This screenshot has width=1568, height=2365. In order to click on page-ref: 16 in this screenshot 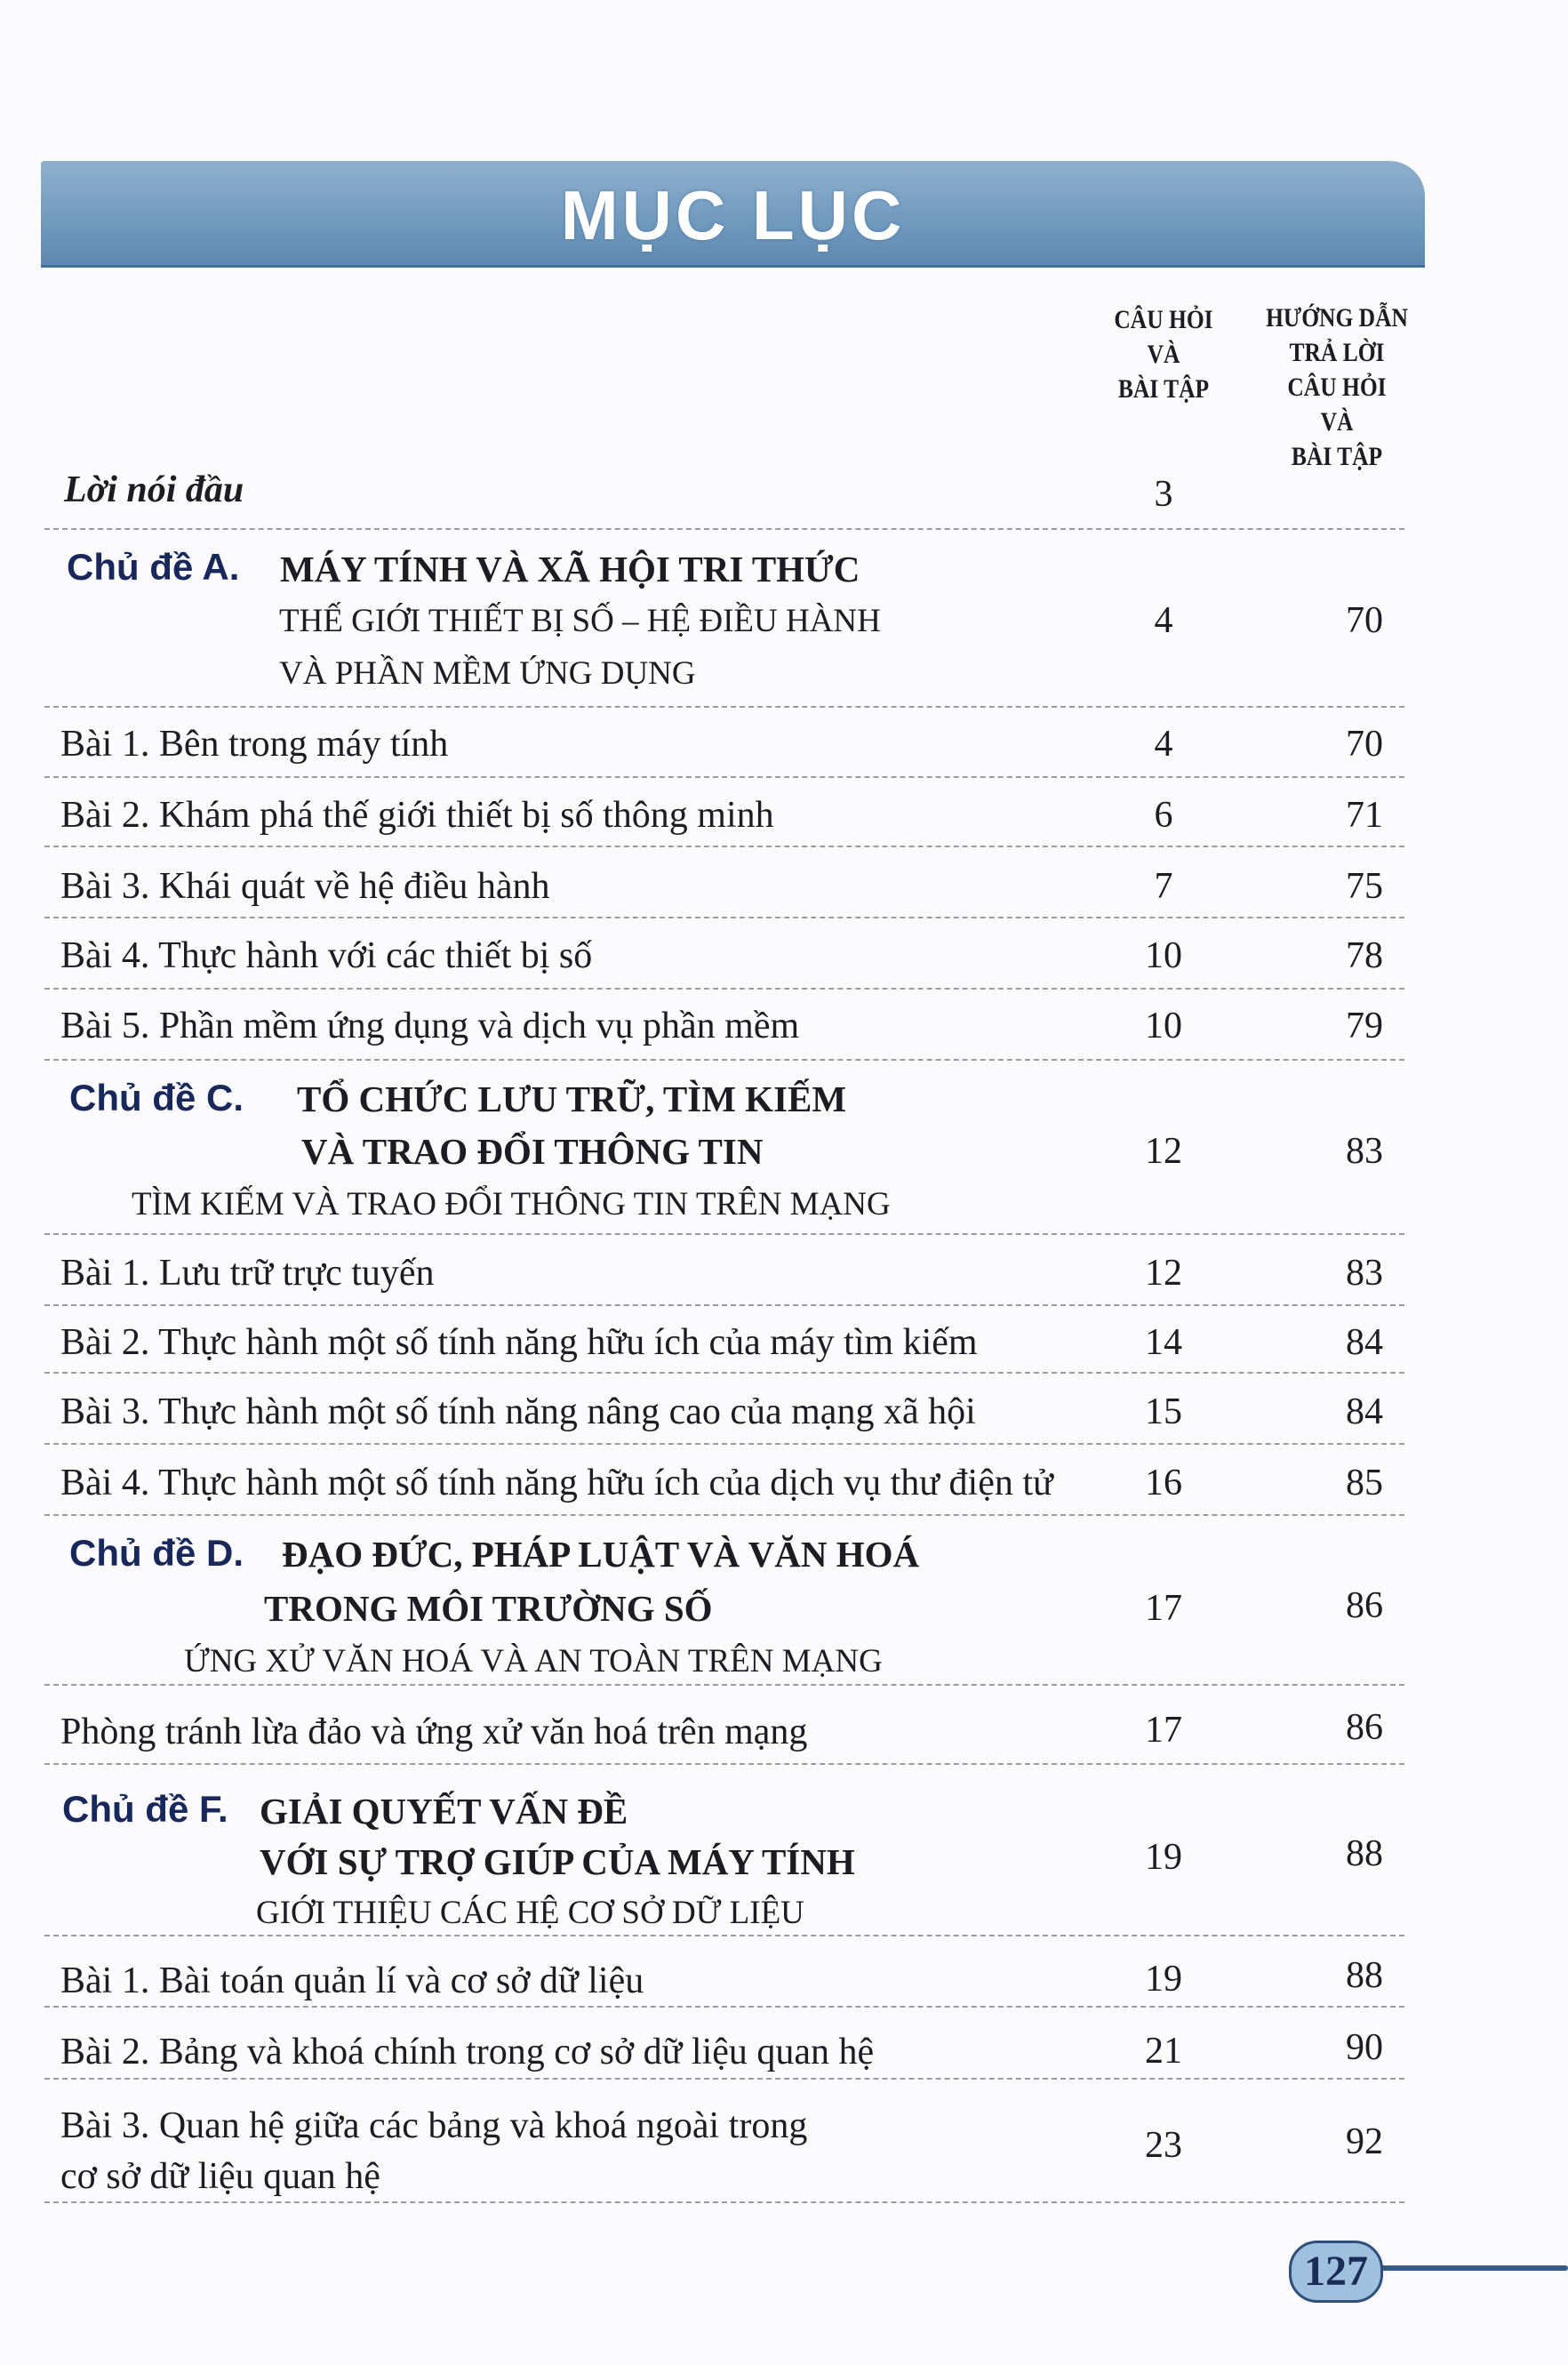, I will do `click(1163, 1483)`.